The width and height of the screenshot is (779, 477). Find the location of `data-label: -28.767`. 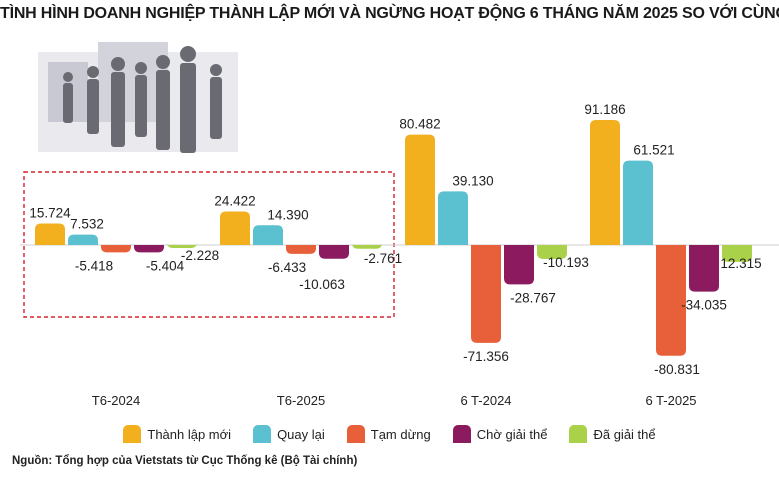

data-label: -28.767 is located at coordinates (533, 297).